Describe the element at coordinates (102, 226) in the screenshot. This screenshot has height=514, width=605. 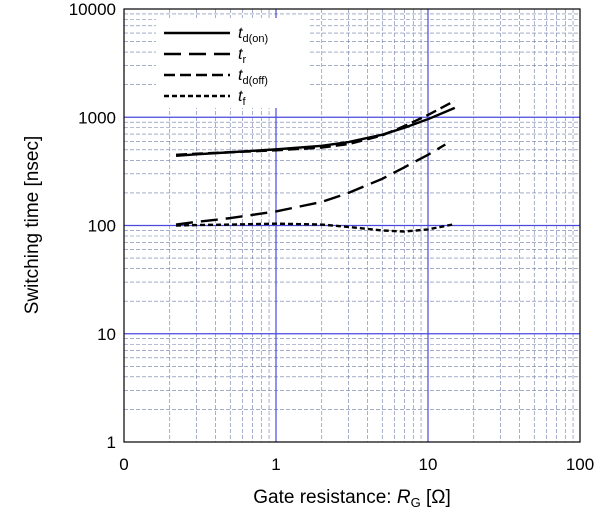
I see `y-tick-label: 100` at that location.